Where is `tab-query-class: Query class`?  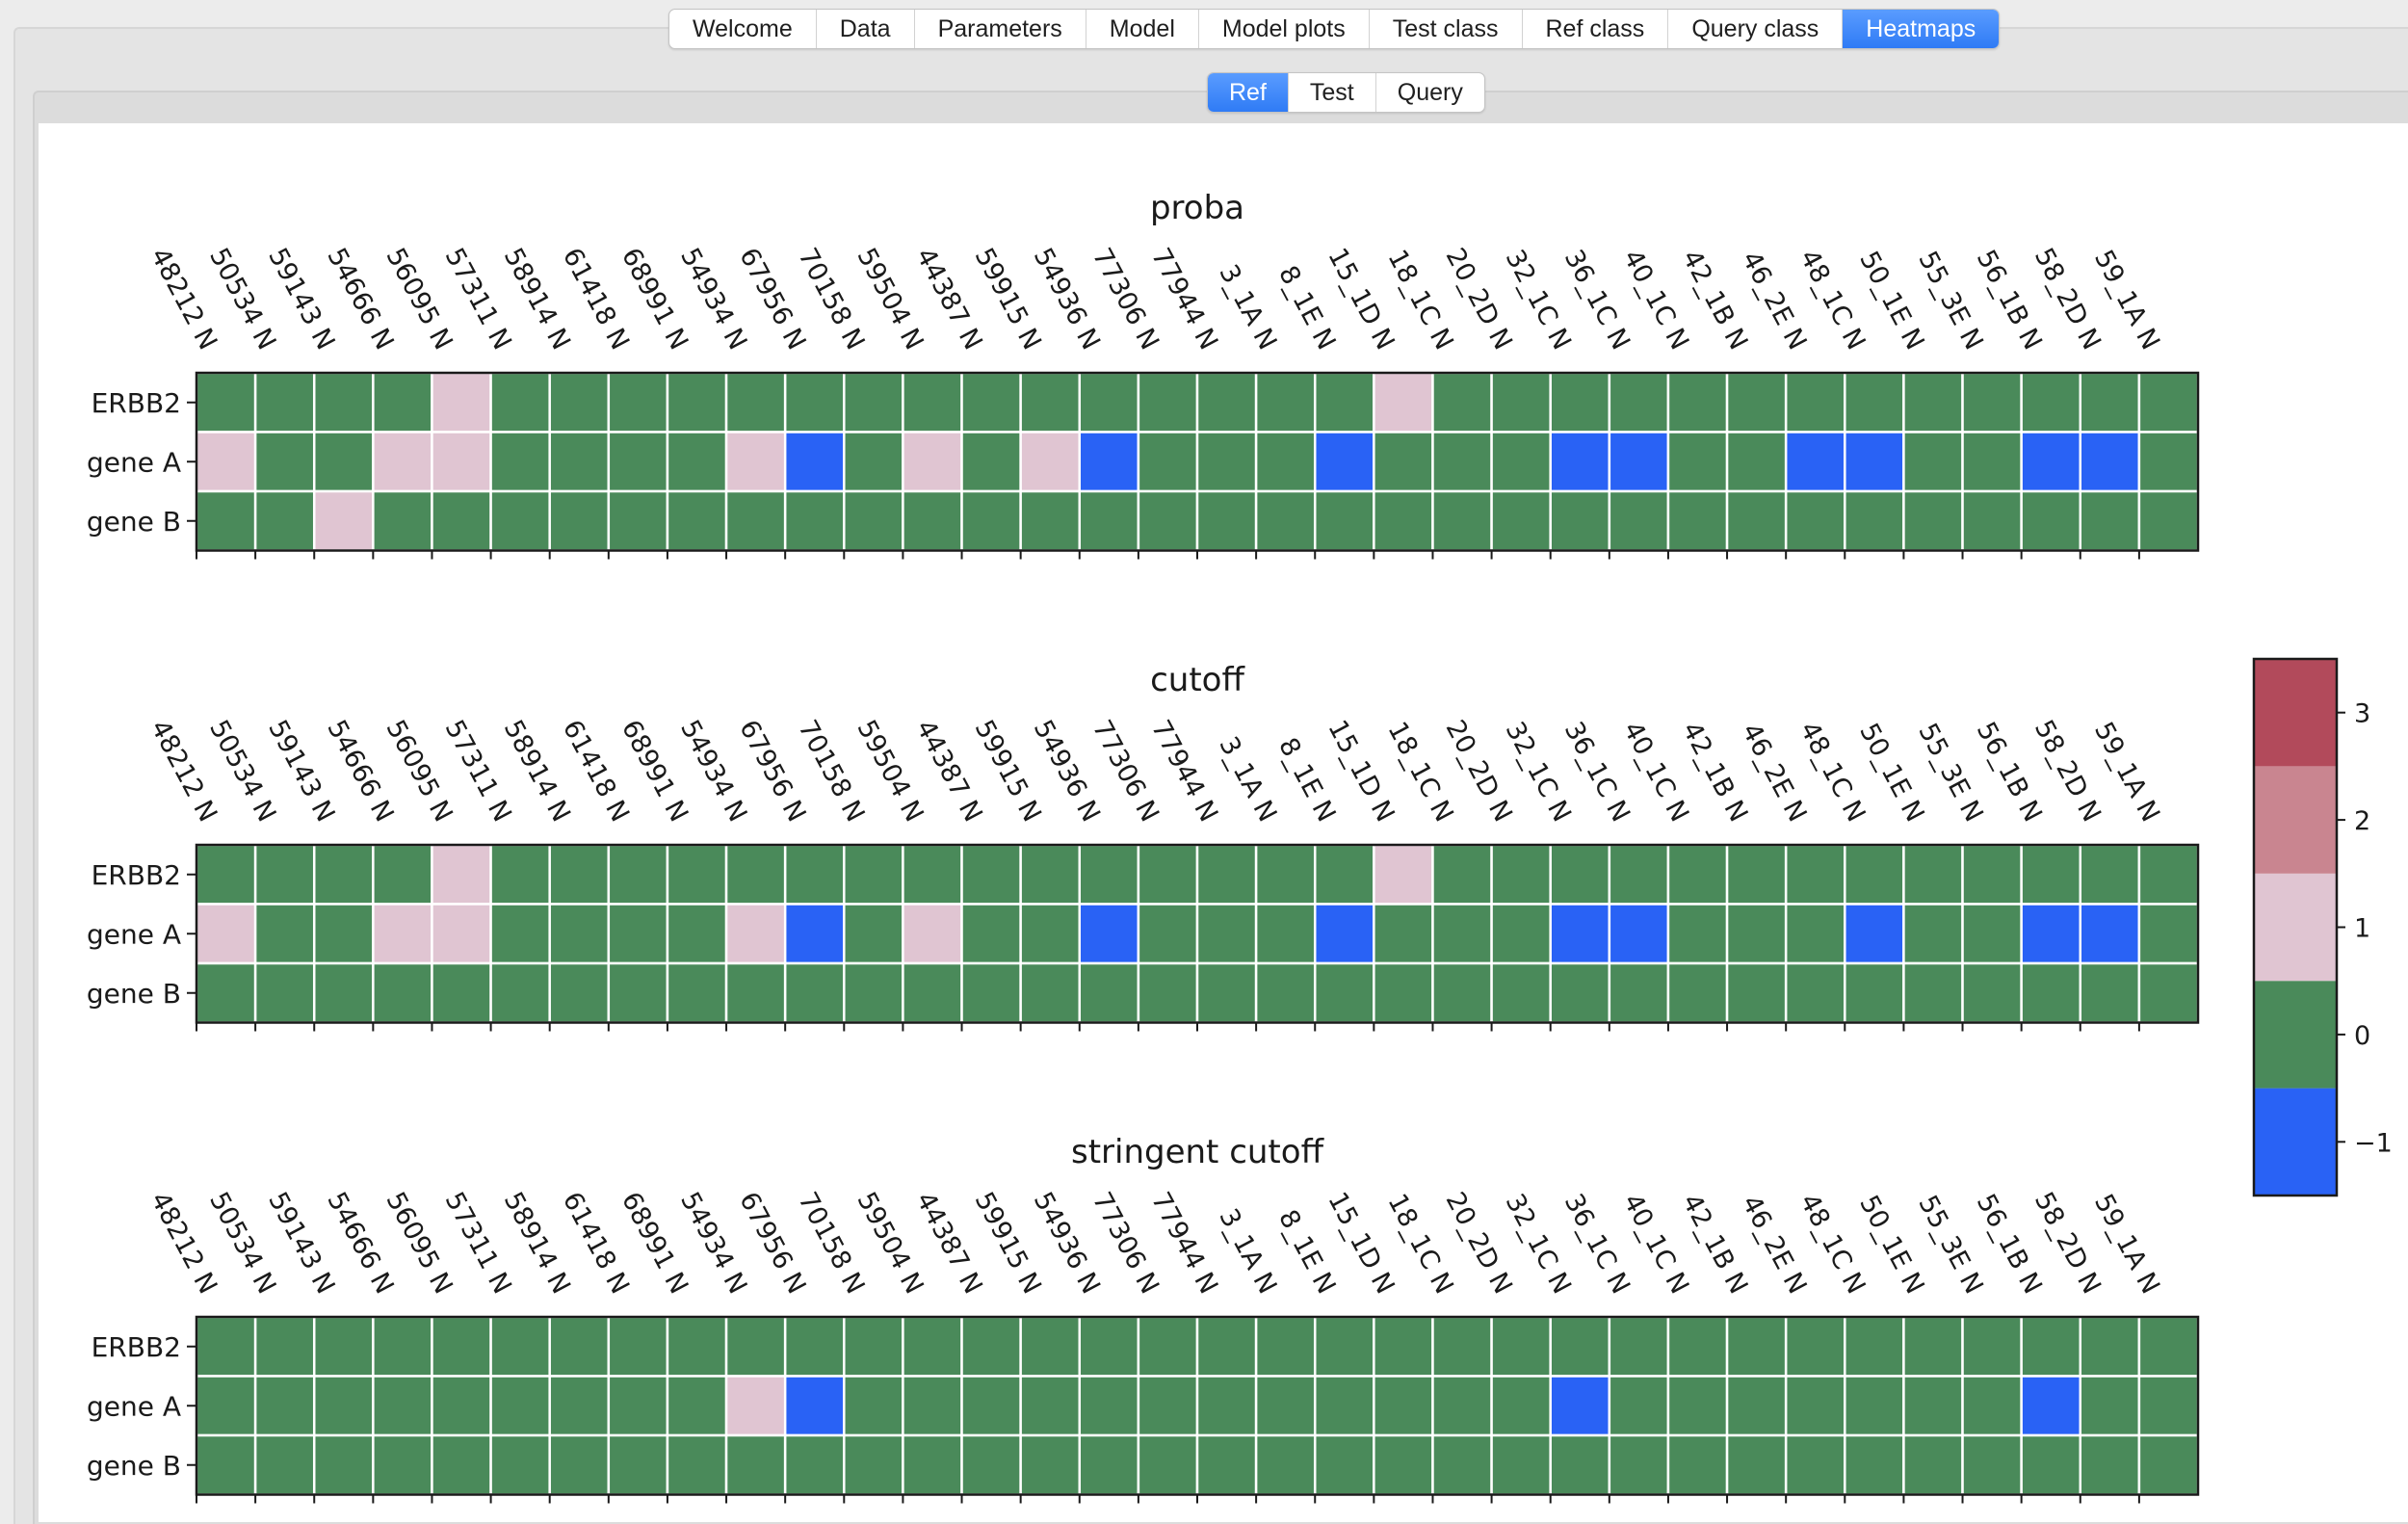 tab-query-class: Query class is located at coordinates (1756, 29).